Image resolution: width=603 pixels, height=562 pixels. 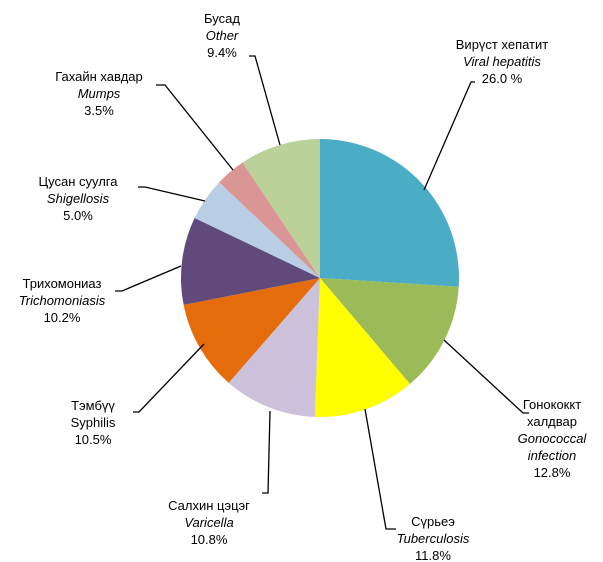 What do you see at coordinates (62, 300) in the screenshot?
I see `slice-label-en: Trichomoniasis` at bounding box center [62, 300].